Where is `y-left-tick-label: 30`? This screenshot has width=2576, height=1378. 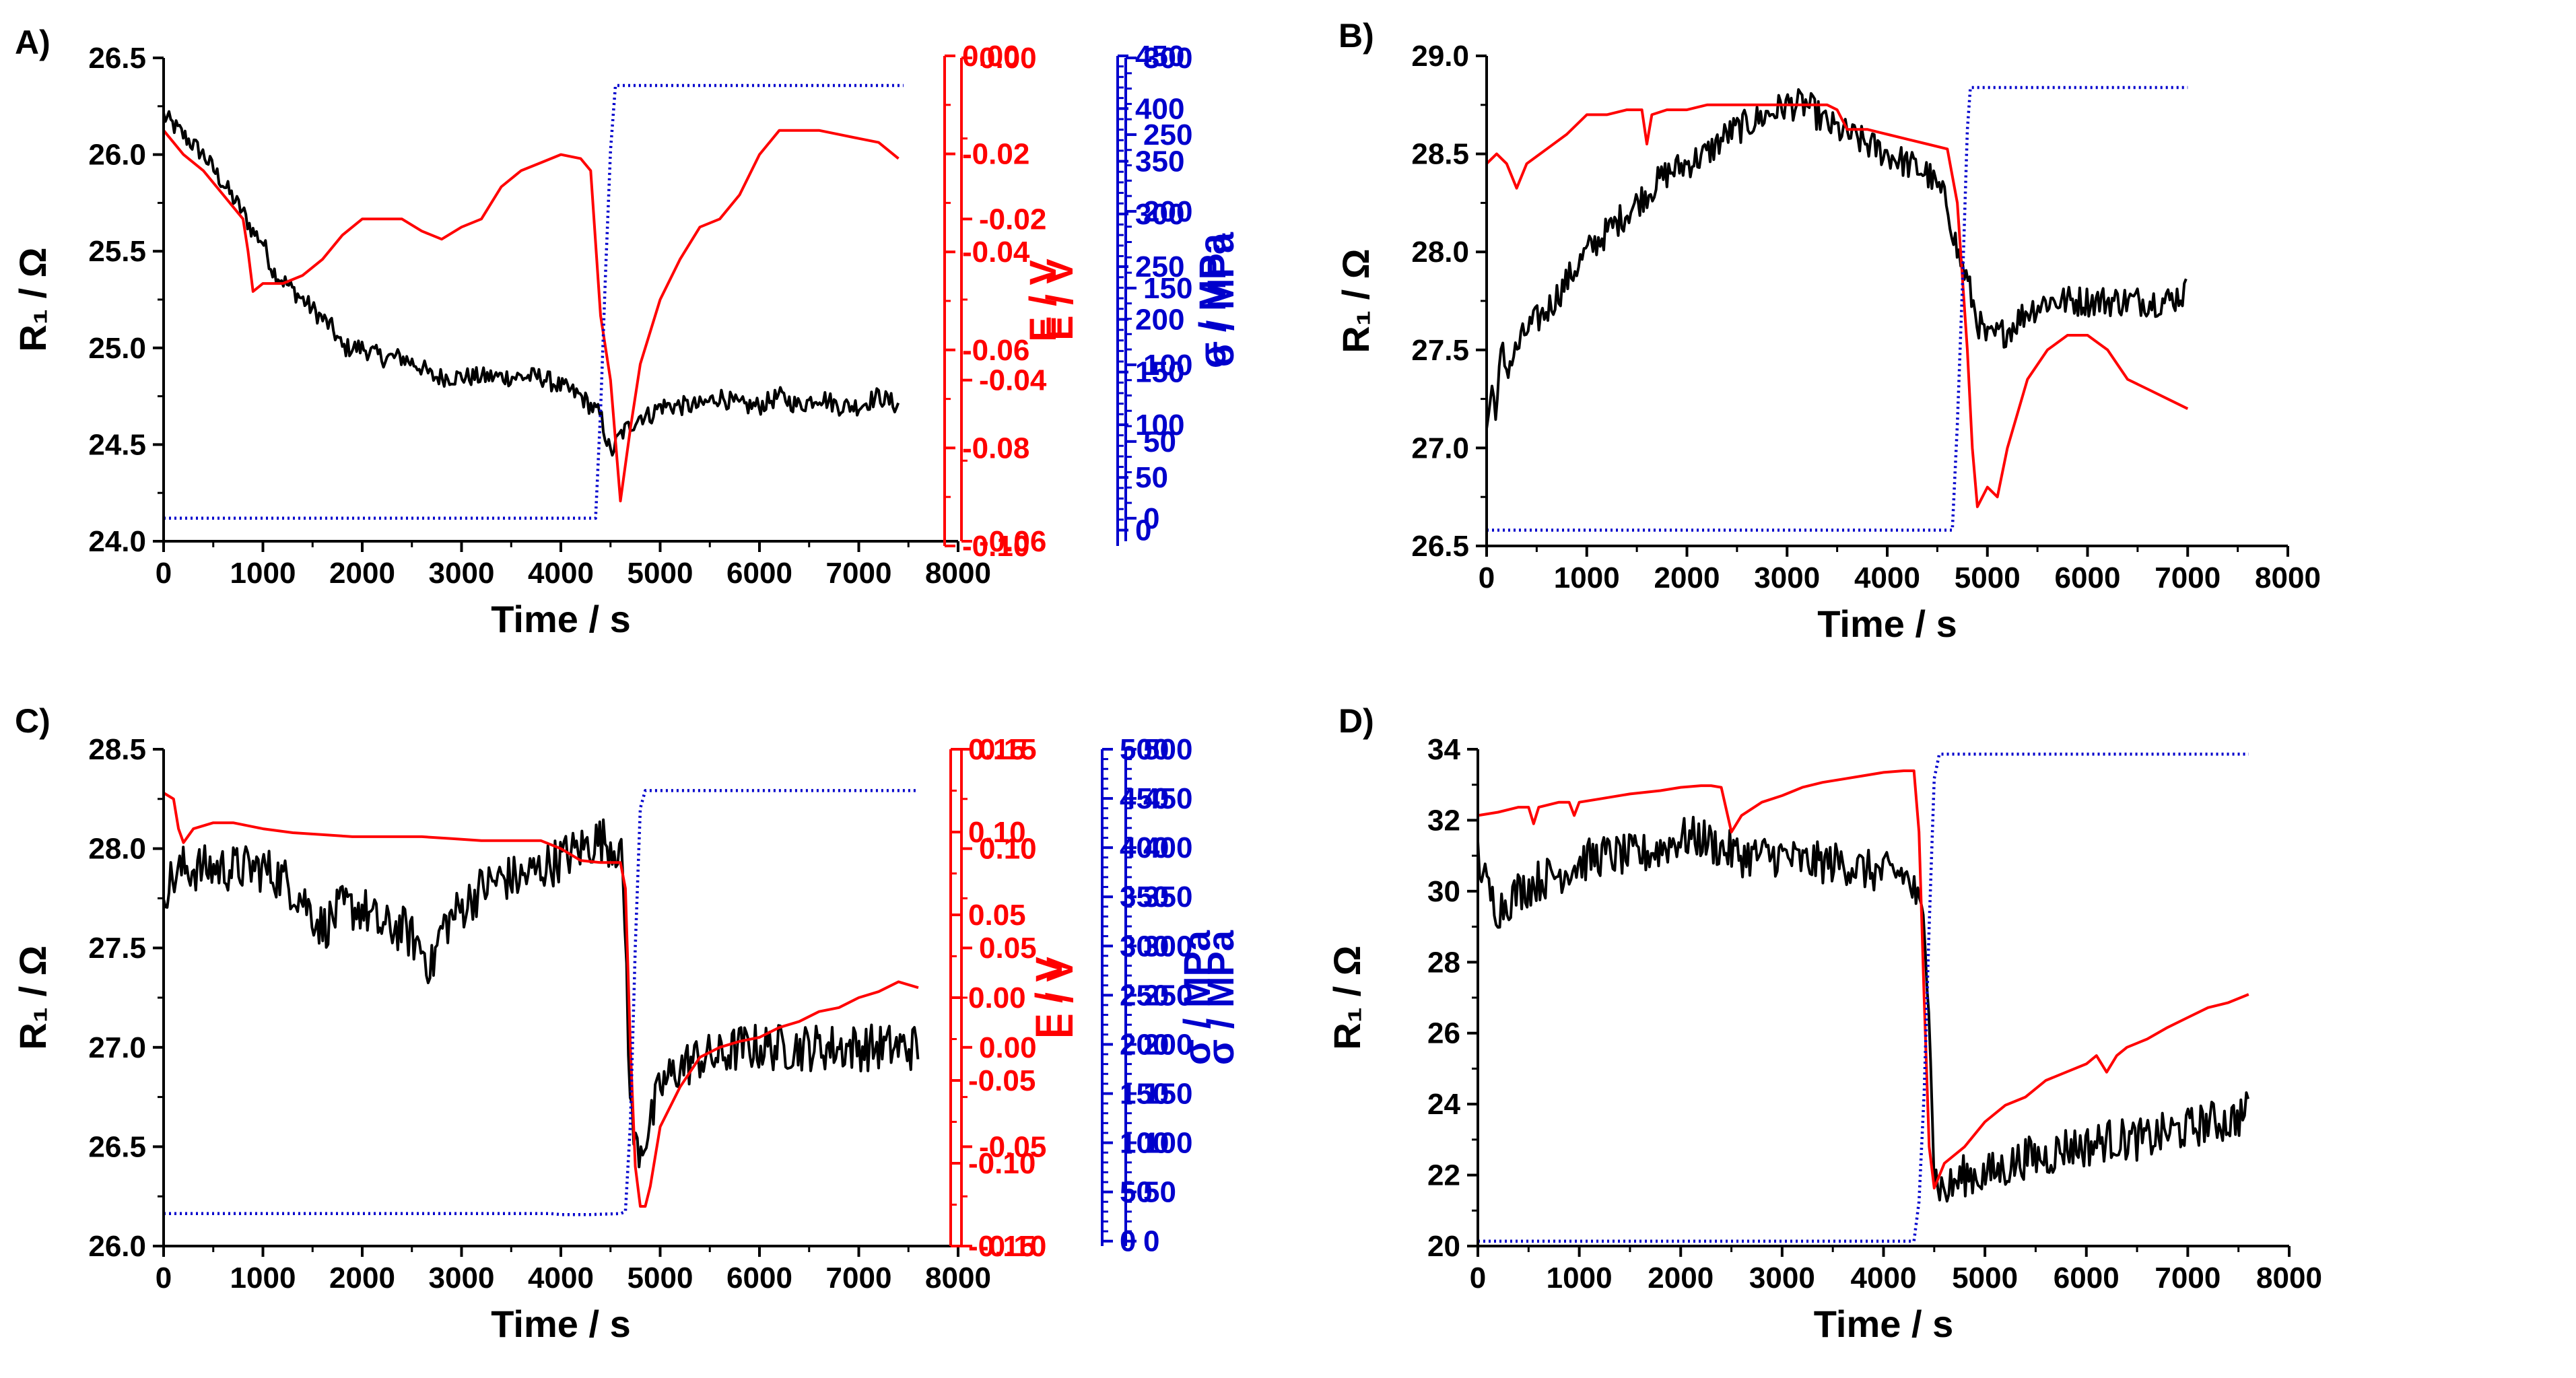
y-left-tick-label: 30 is located at coordinates (1443, 891).